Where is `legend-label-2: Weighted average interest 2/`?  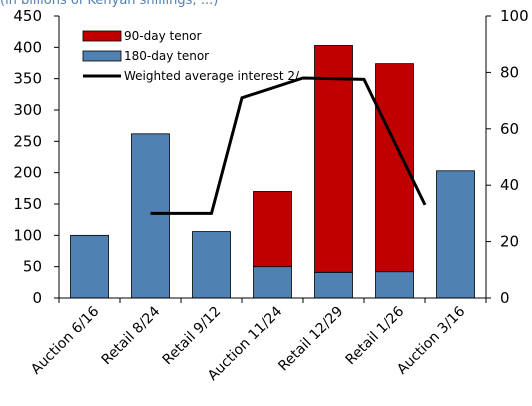
legend-label-2: Weighted average interest 2/ is located at coordinates (212, 76).